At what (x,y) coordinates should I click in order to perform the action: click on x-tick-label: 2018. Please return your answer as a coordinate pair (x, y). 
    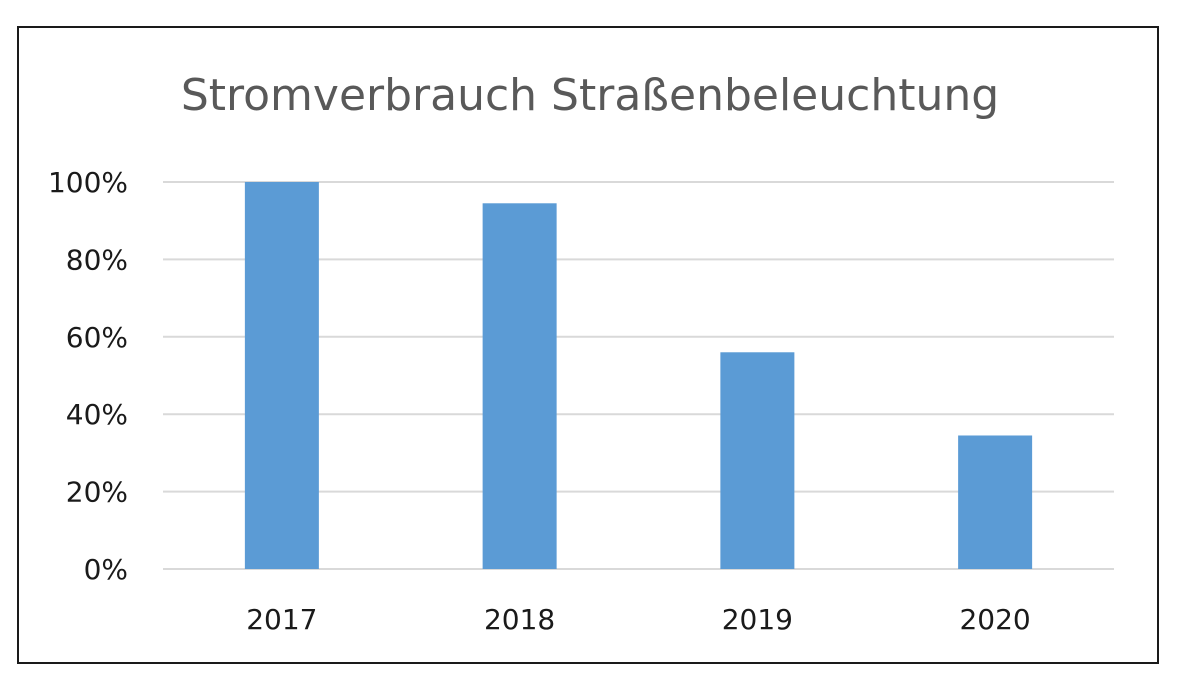
    Looking at the image, I should click on (519, 619).